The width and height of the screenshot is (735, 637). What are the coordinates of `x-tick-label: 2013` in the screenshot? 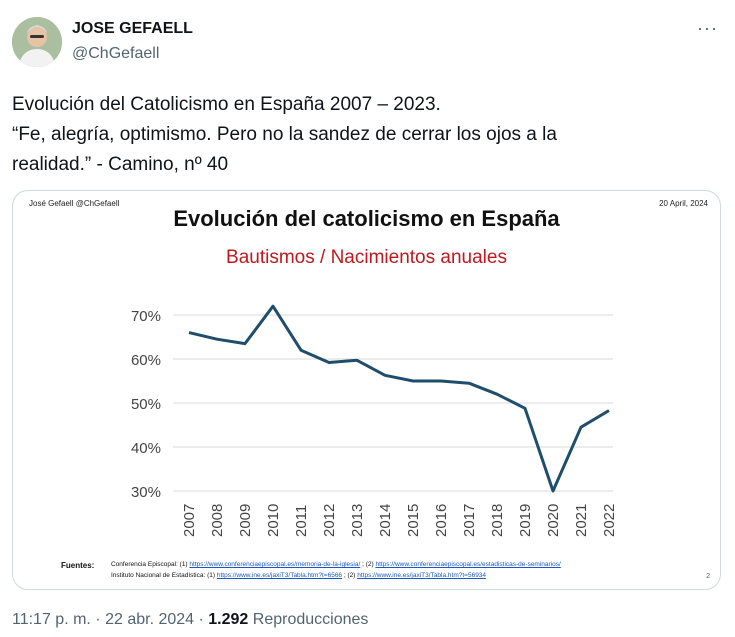 It's located at (357, 520).